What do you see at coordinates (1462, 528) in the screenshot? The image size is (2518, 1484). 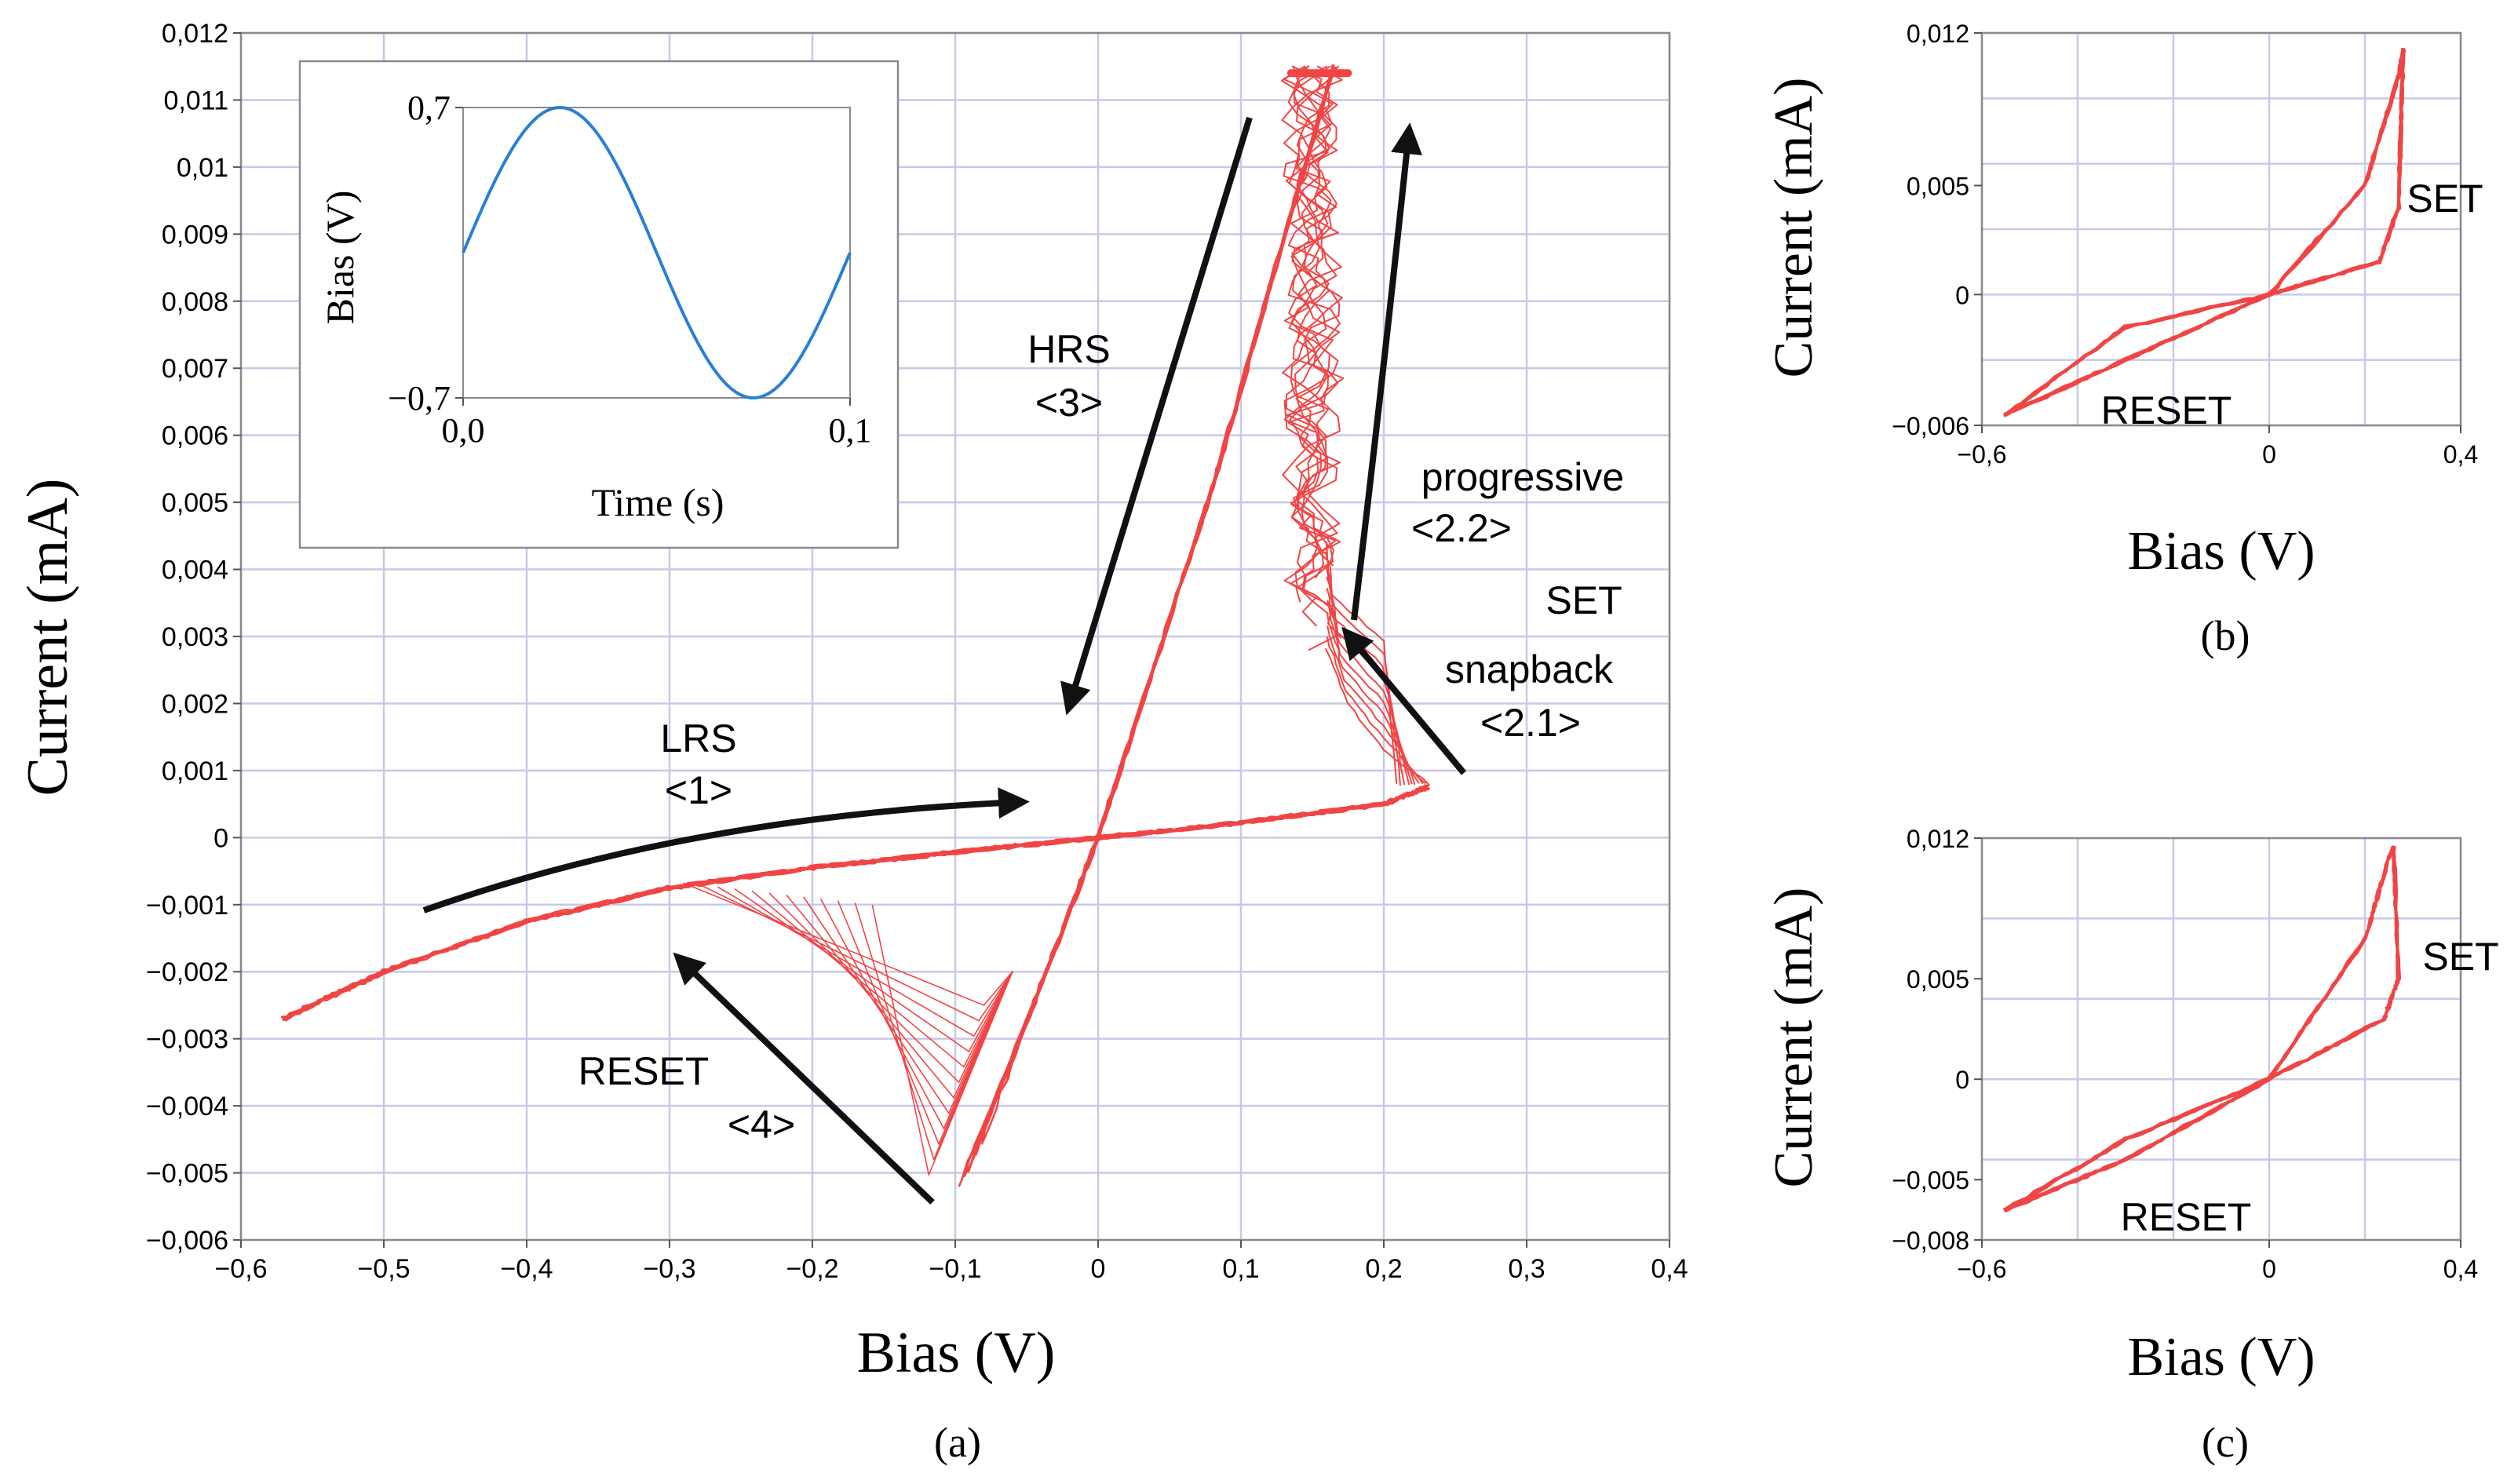 I see `anno-progressive-sub: <2.2>` at bounding box center [1462, 528].